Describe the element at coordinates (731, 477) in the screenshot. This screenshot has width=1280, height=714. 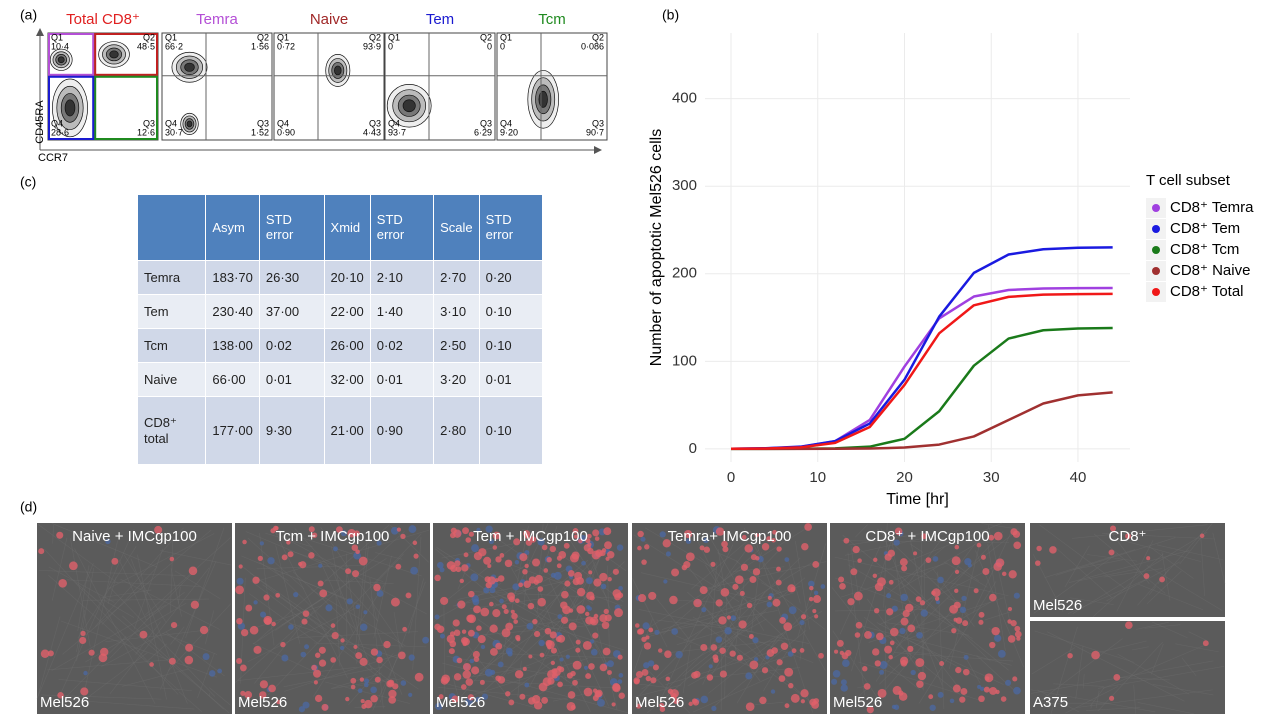
I see `x-tick-label: 0` at that location.